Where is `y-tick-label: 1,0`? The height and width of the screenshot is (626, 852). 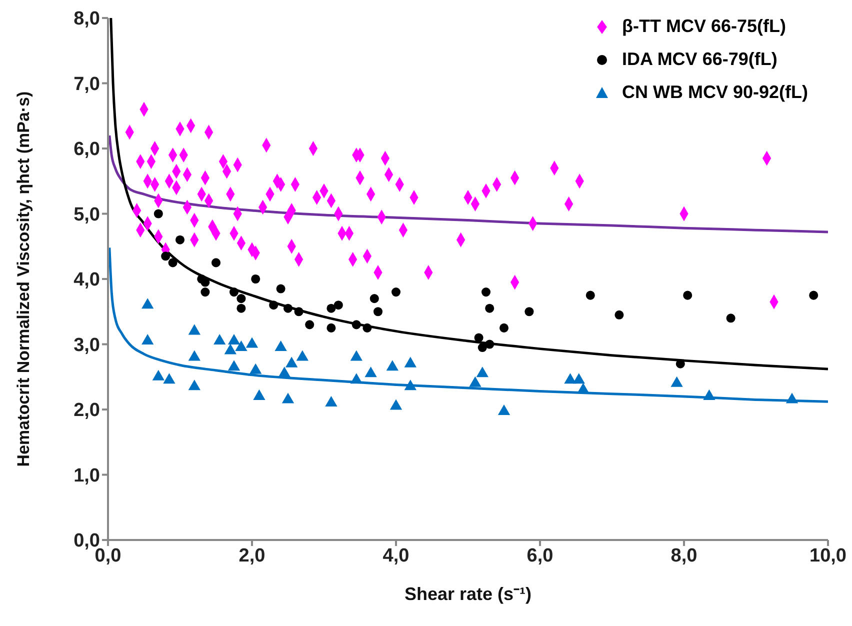
y-tick-label: 1,0 is located at coordinates (87, 475).